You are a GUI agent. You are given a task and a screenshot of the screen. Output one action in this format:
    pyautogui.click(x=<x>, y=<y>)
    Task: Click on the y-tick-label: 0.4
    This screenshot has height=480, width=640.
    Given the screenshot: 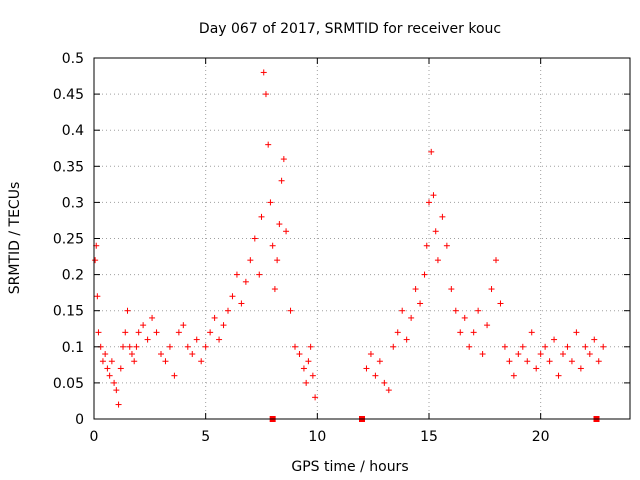 What is the action you would take?
    pyautogui.click(x=73, y=131)
    